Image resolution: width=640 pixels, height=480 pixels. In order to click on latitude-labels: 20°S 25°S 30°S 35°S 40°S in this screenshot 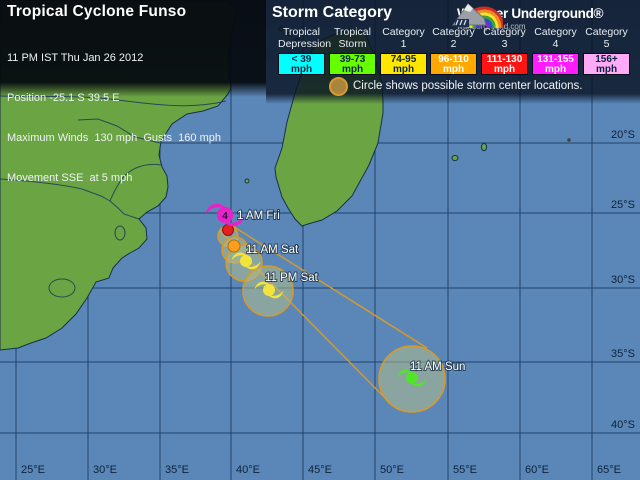, I will do `click(623, 280)`.